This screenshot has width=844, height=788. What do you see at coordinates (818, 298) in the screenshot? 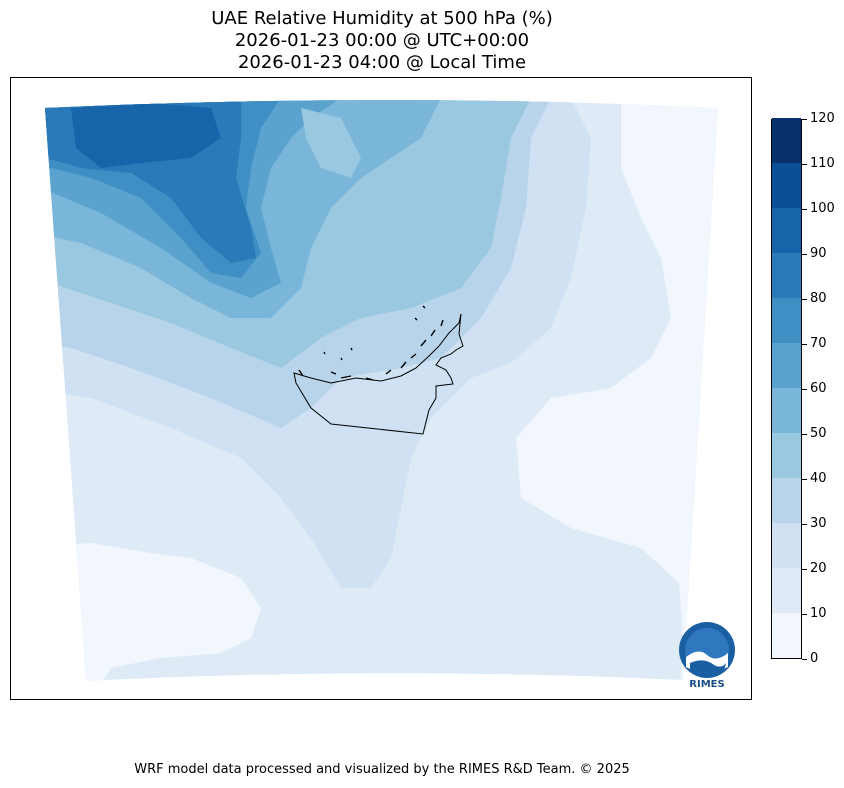
I see `colorbar-tick-label: 80` at bounding box center [818, 298].